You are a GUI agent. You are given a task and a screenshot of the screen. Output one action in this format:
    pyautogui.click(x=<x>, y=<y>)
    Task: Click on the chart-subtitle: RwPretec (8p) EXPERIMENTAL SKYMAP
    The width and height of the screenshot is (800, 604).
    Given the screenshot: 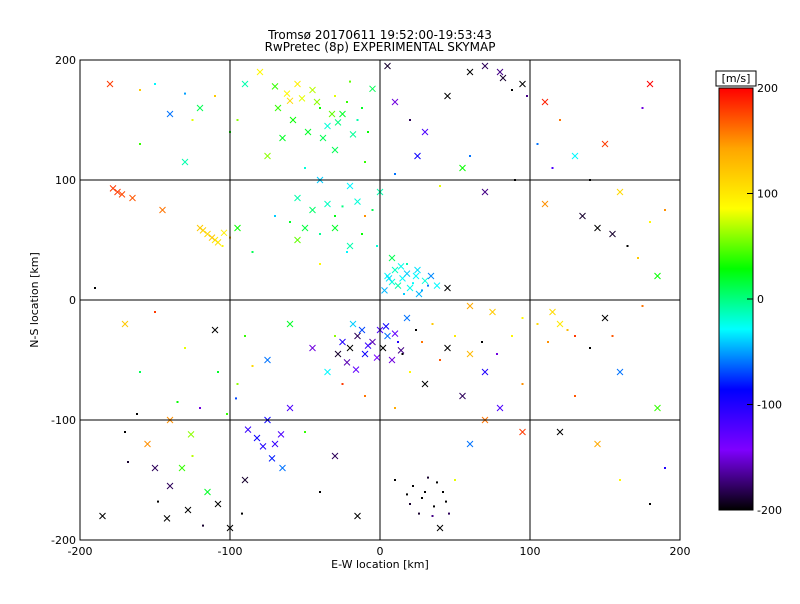 What is the action you would take?
    pyautogui.click(x=380, y=47)
    